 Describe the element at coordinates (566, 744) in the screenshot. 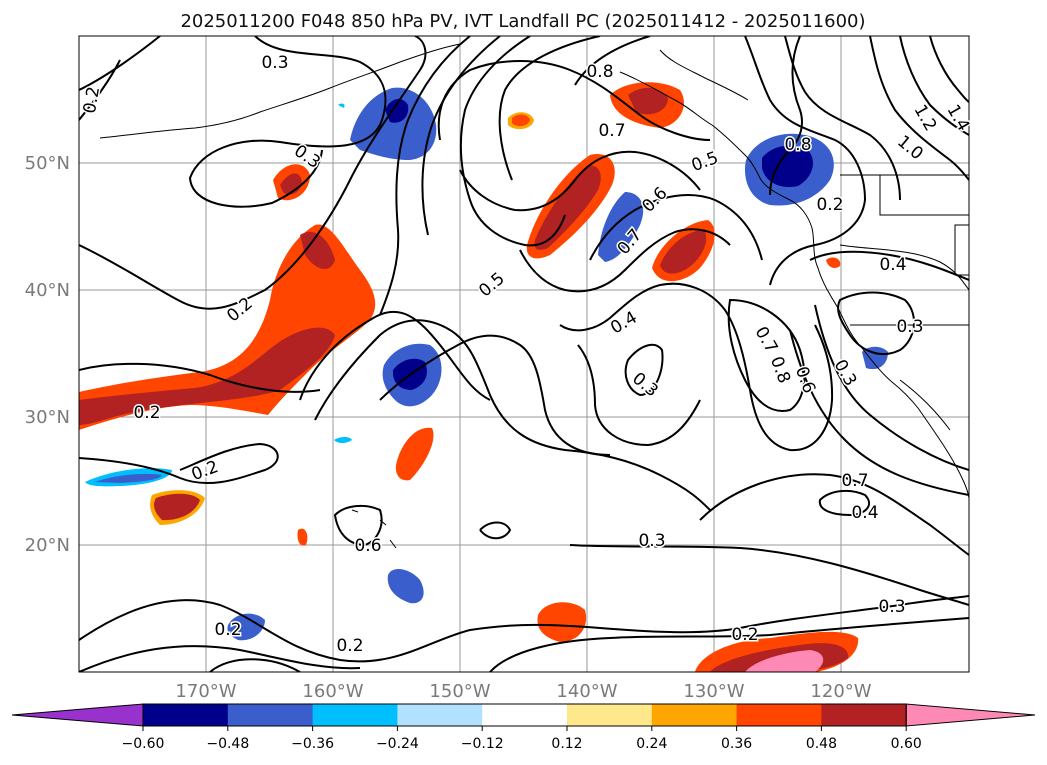

I see `colorbar-tick-label: 0.12` at that location.